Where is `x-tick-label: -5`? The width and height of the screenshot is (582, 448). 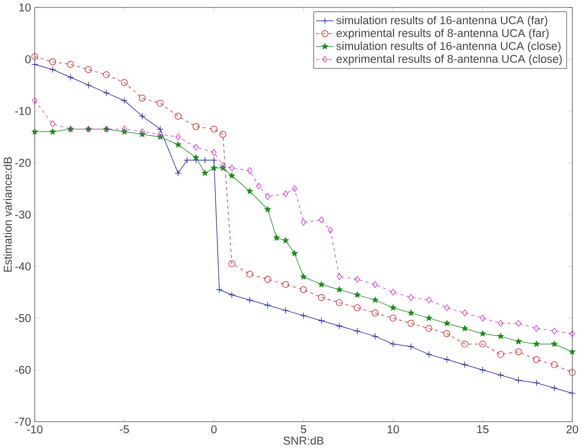
x-tick-label: -5 is located at coordinates (124, 429).